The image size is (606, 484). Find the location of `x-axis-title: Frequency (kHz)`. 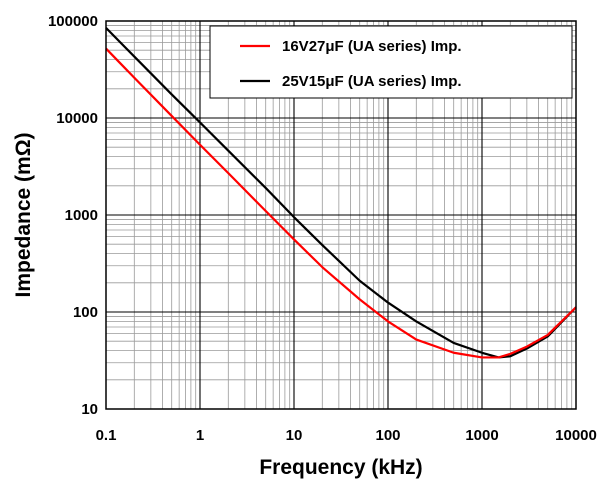

x-axis-title: Frequency (kHz) is located at coordinates (340, 467).